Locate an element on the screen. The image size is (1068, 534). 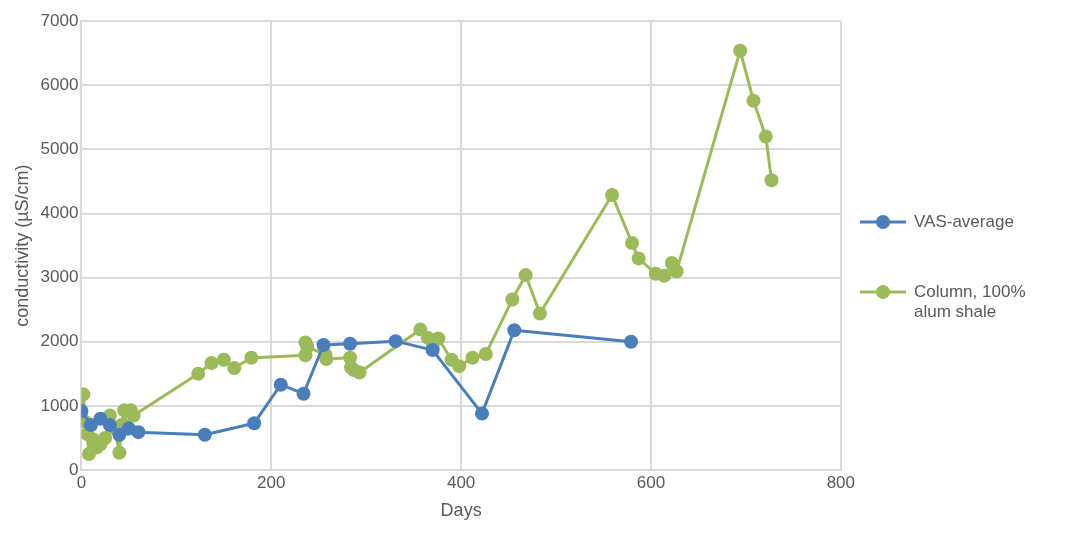
y-tick-label: 7000 is located at coordinates (59, 20).